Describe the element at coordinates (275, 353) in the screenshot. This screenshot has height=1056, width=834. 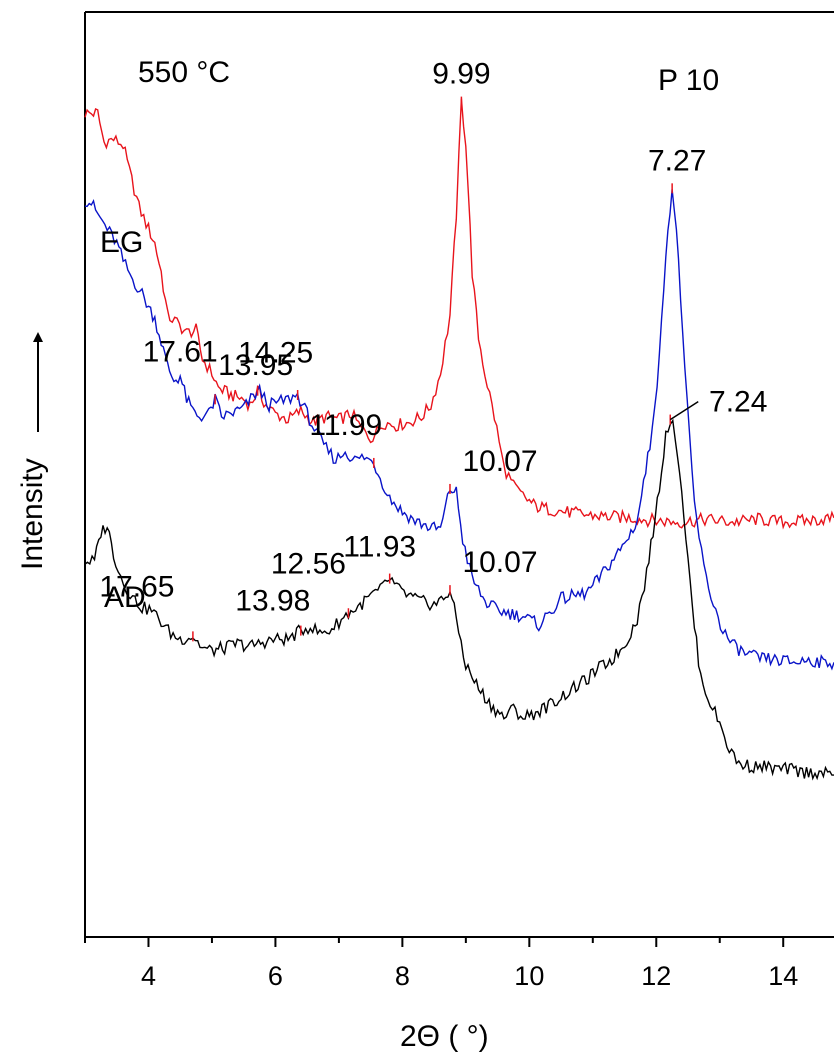
I see `peak-label: 14.25` at that location.